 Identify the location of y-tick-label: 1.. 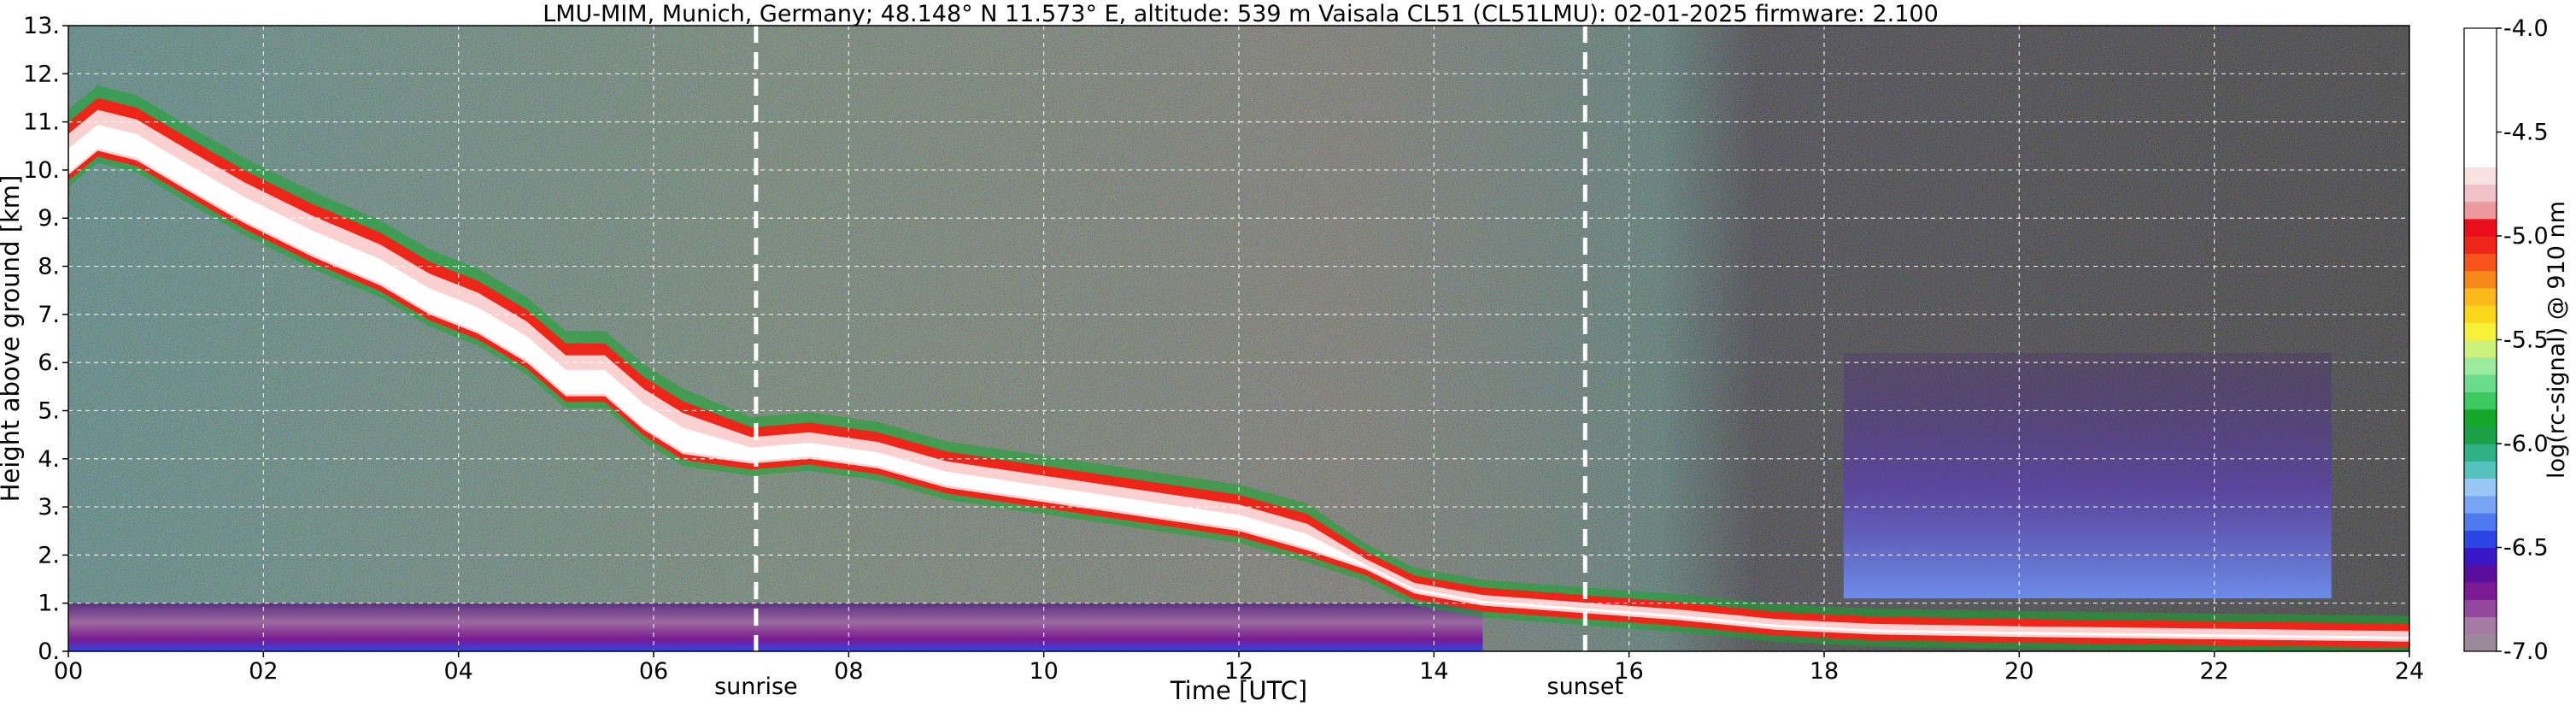
(49, 604).